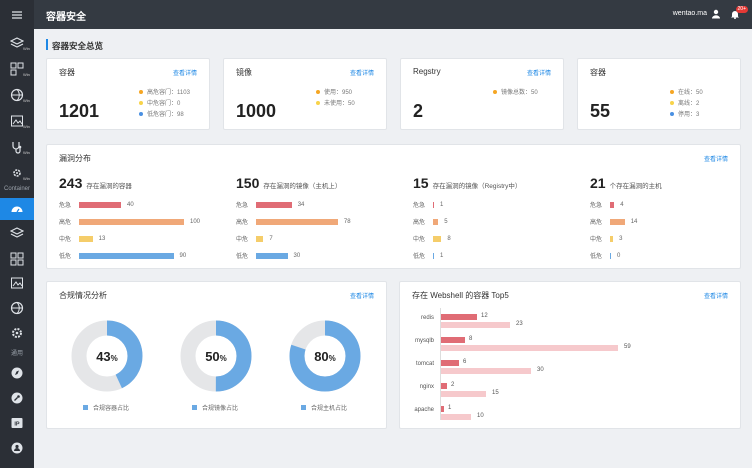 The width and height of the screenshot is (752, 468). Describe the element at coordinates (430, 221) in the screenshot. I see `vuln-row: 高危 5` at that location.